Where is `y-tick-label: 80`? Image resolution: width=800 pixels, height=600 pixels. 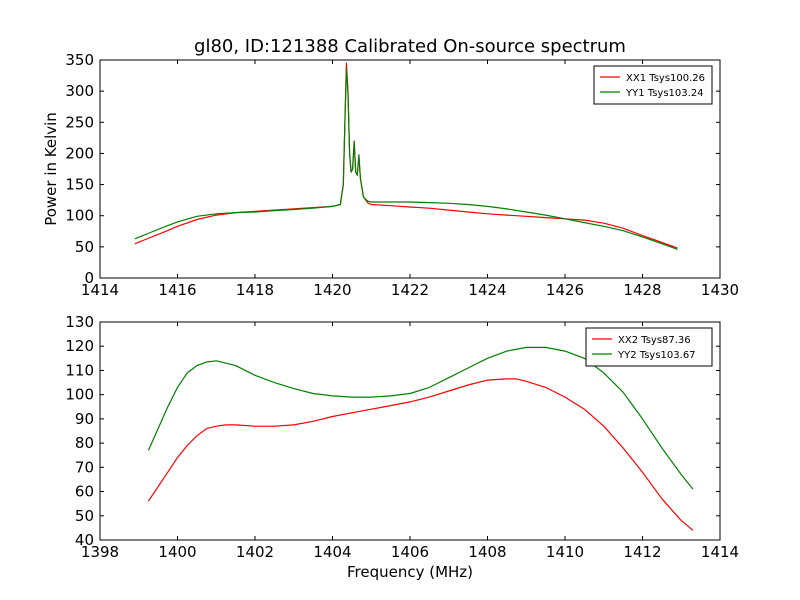 y-tick-label: 80 is located at coordinates (84, 443).